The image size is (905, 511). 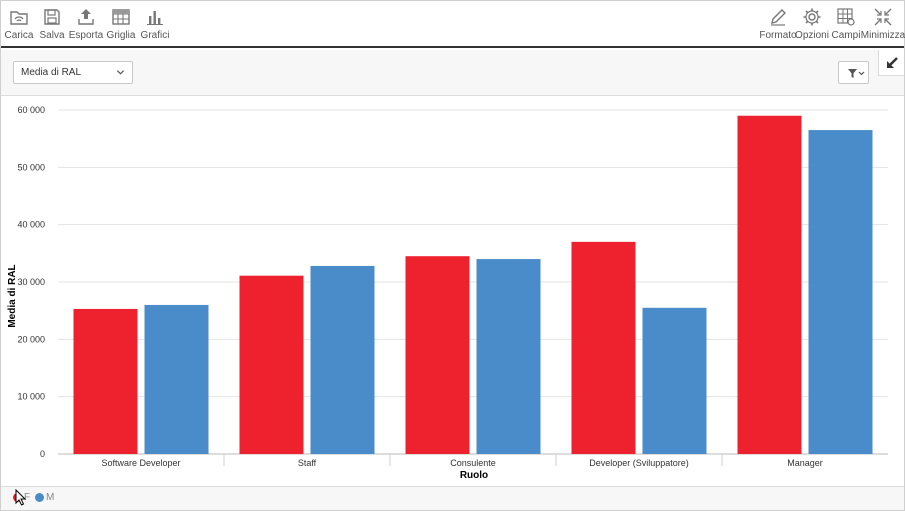 I want to click on y-tick-label: 20 000, so click(x=31, y=339).